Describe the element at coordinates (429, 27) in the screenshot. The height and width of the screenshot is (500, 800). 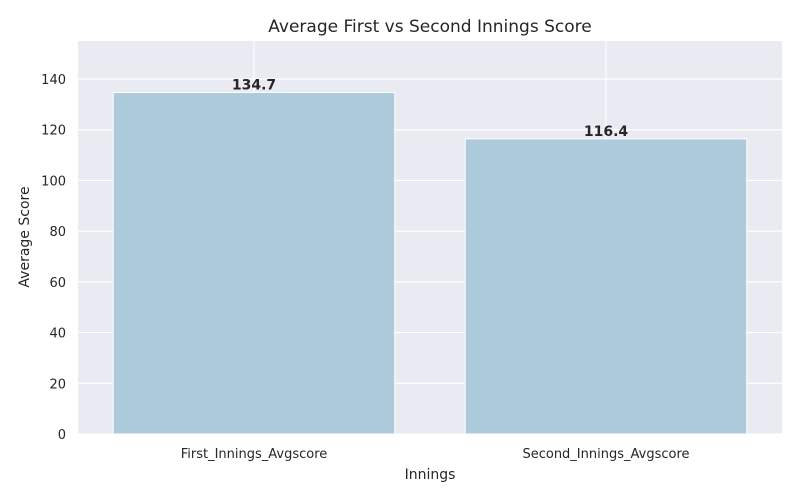
I see `chart-title: Average First vs Second Innings Score` at that location.